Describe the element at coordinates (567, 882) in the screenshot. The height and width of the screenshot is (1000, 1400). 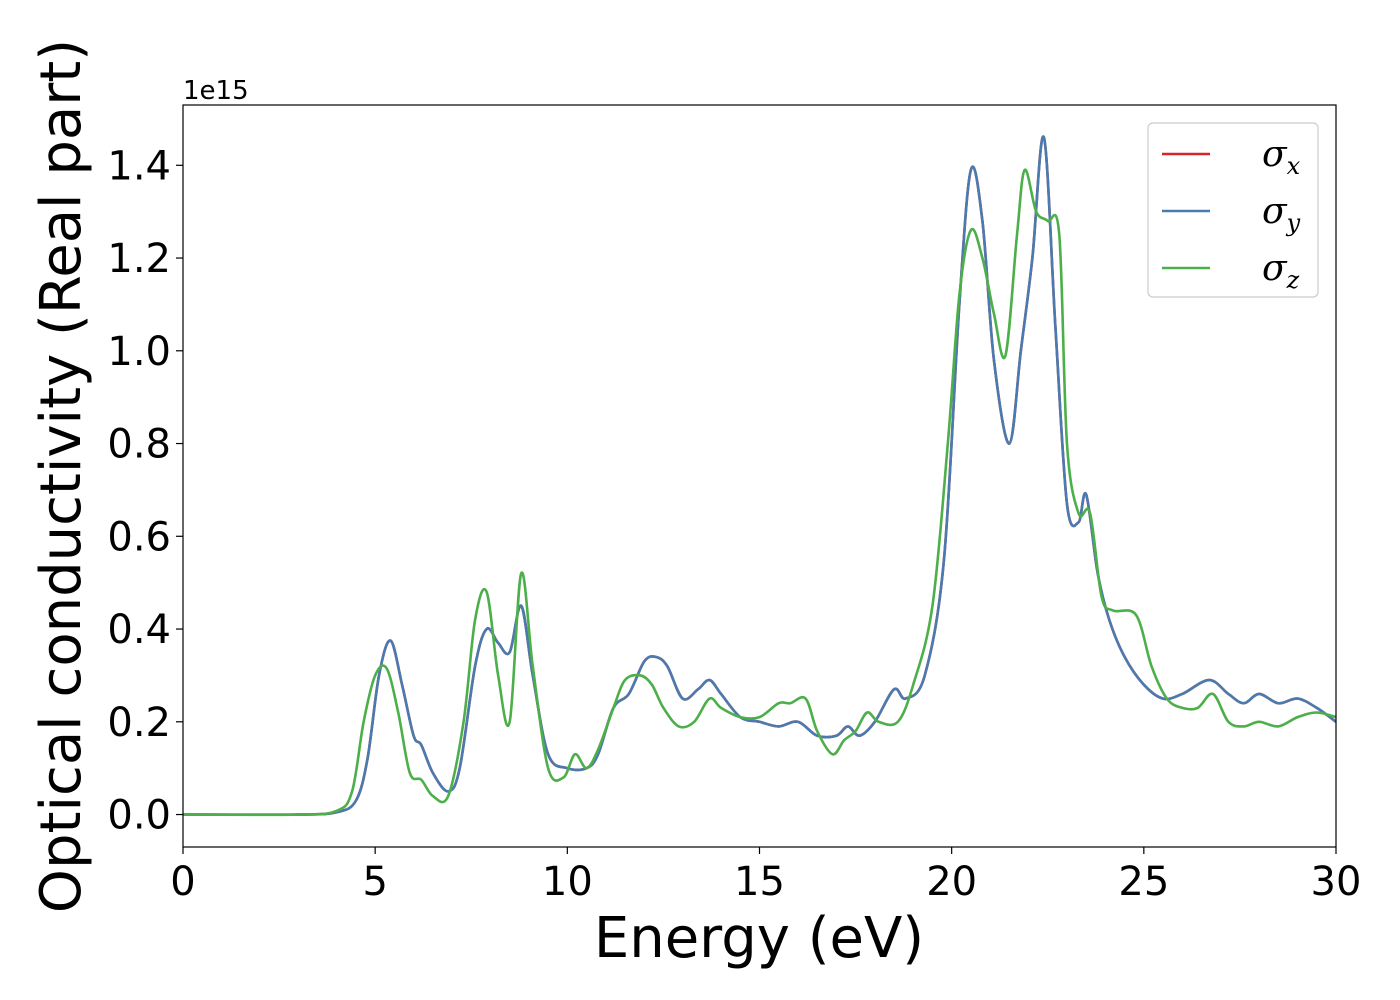
I see `x-tick-label: 10` at that location.